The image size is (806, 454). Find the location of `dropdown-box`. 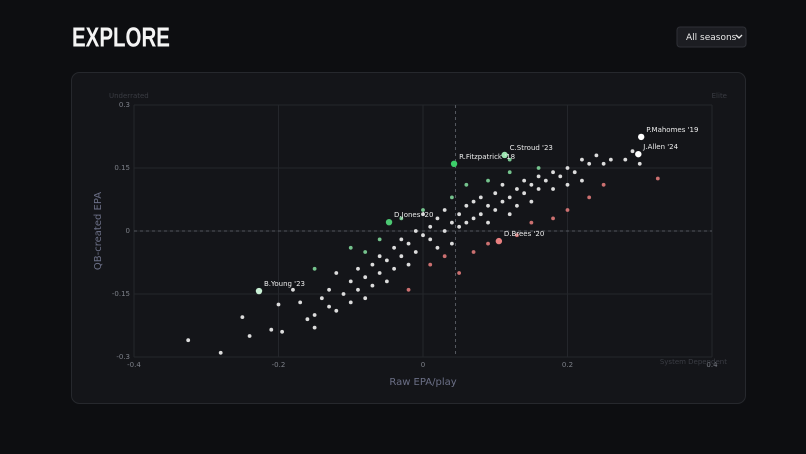

dropdown-box is located at coordinates (711, 37).